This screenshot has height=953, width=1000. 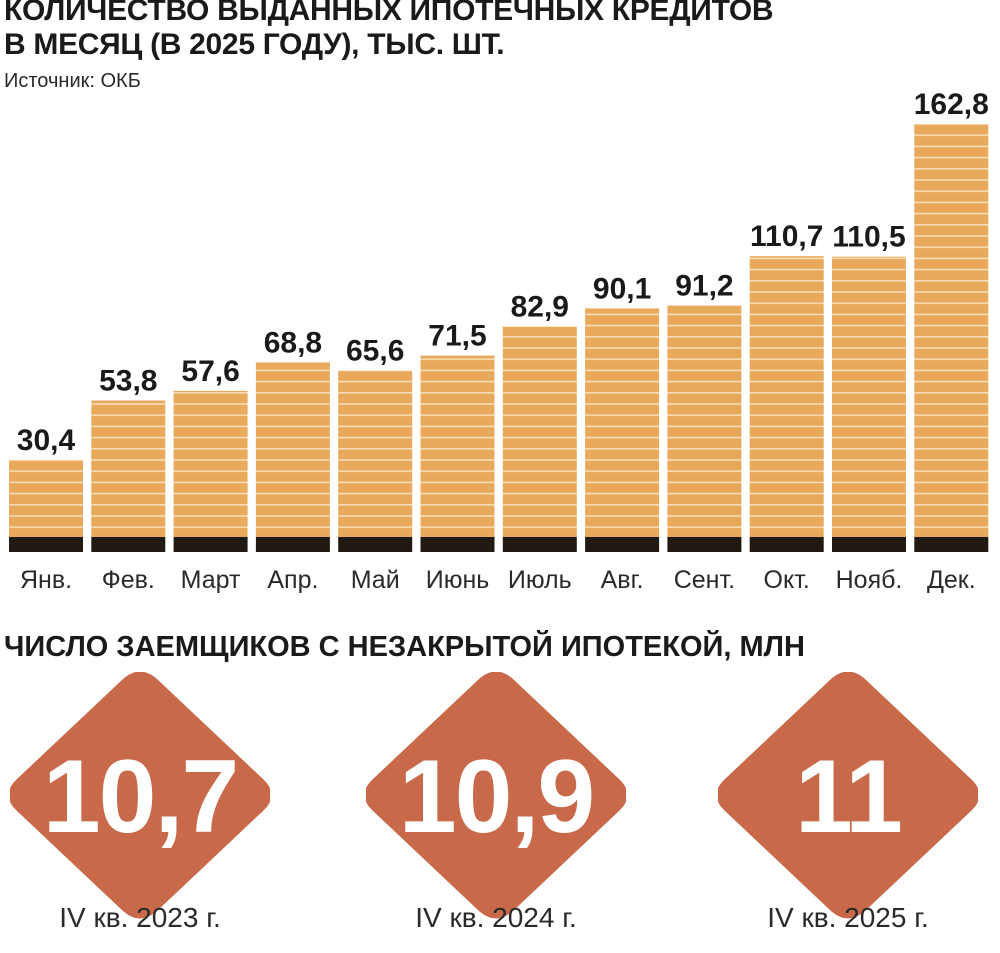 I want to click on data-label: 91,2, so click(x=704, y=286).